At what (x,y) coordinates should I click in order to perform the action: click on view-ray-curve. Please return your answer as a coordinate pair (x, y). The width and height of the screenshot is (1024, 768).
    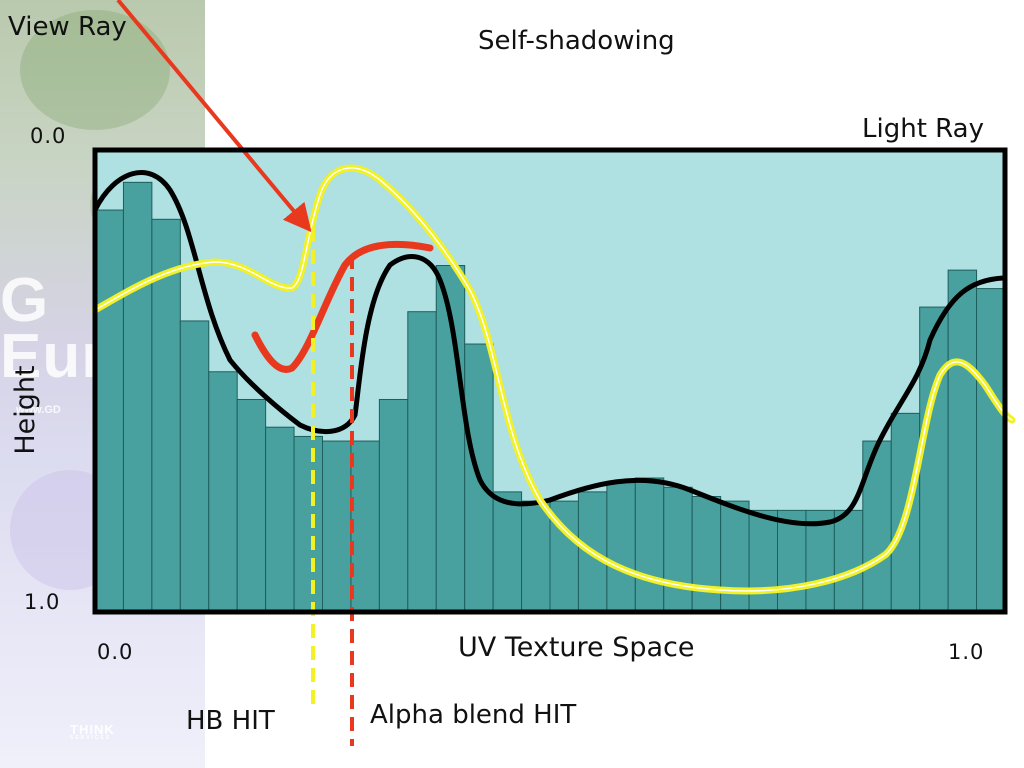
    Looking at the image, I should click on (342, 306).